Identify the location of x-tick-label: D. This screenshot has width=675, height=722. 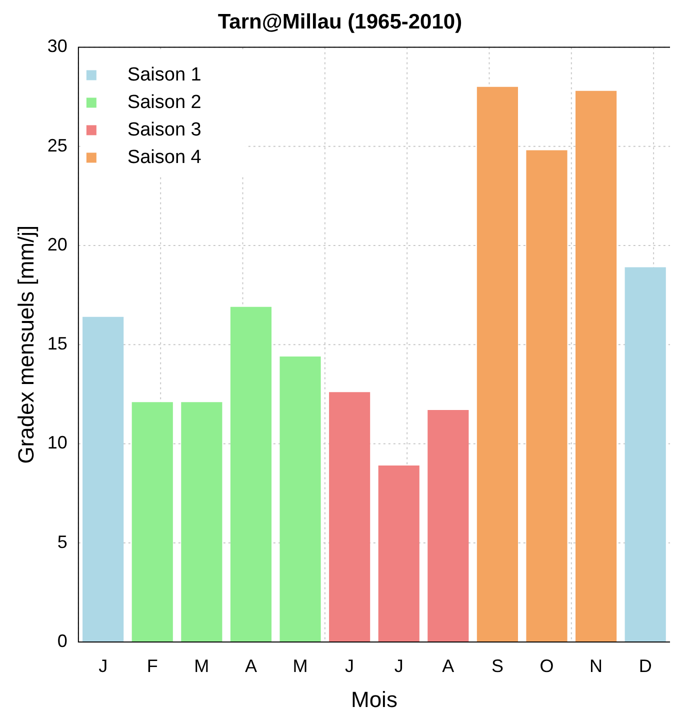
(645, 666).